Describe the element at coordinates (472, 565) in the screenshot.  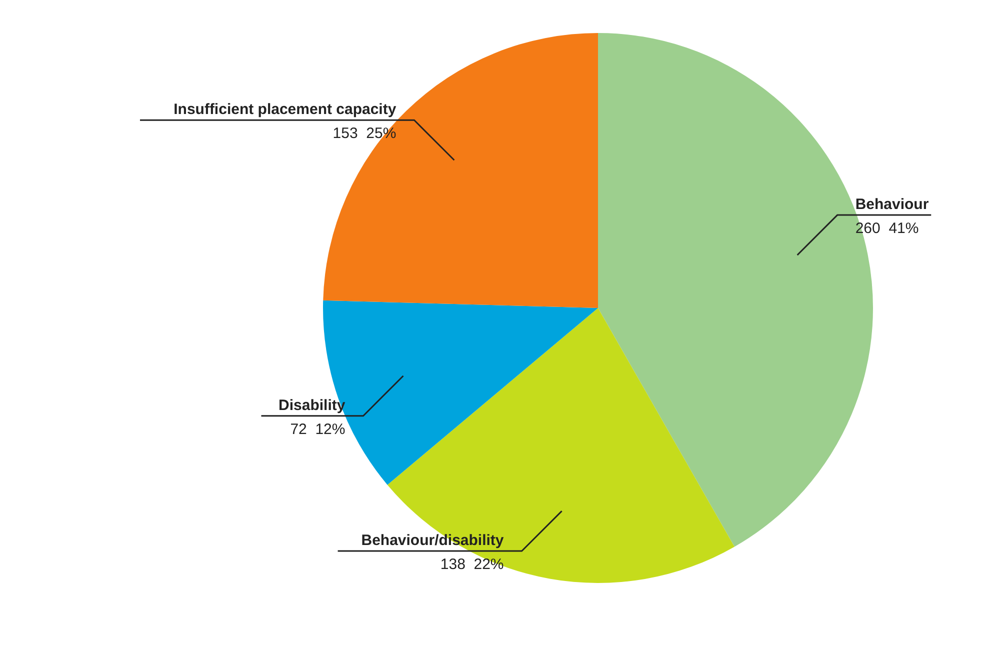
I see `data-label: 138 22%` at that location.